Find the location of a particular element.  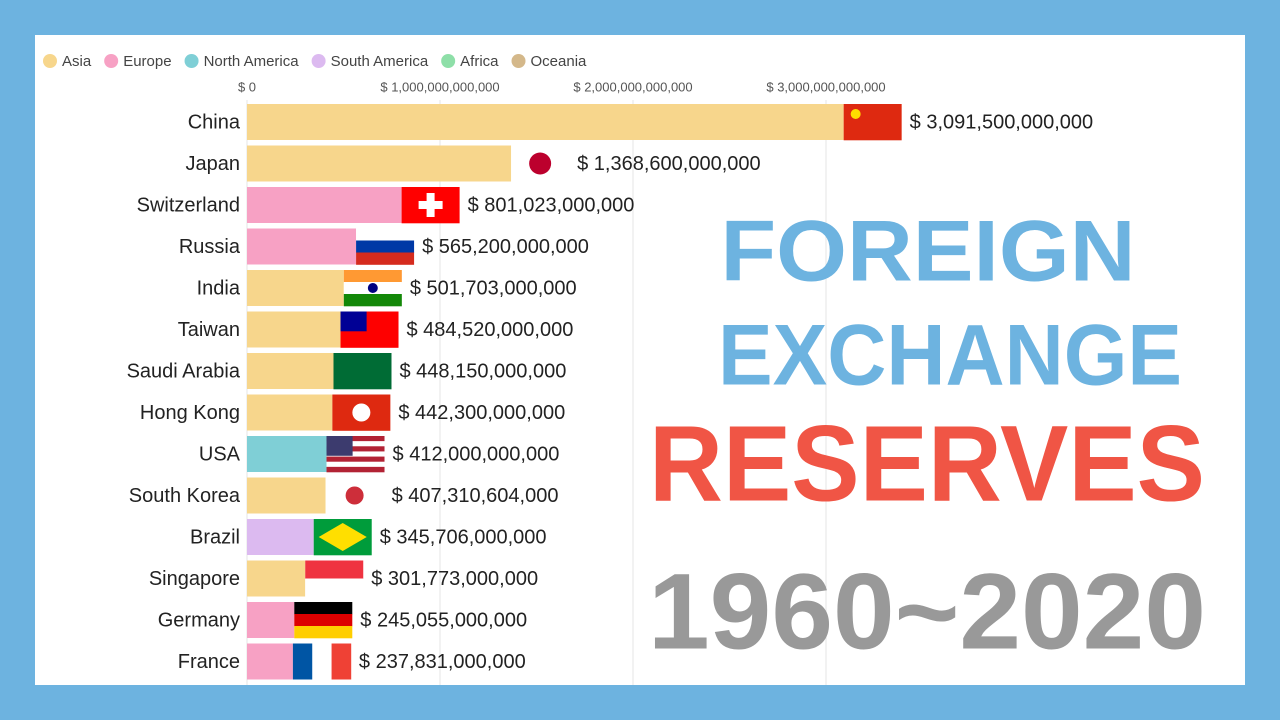

legend-label: Europe is located at coordinates (147, 61).